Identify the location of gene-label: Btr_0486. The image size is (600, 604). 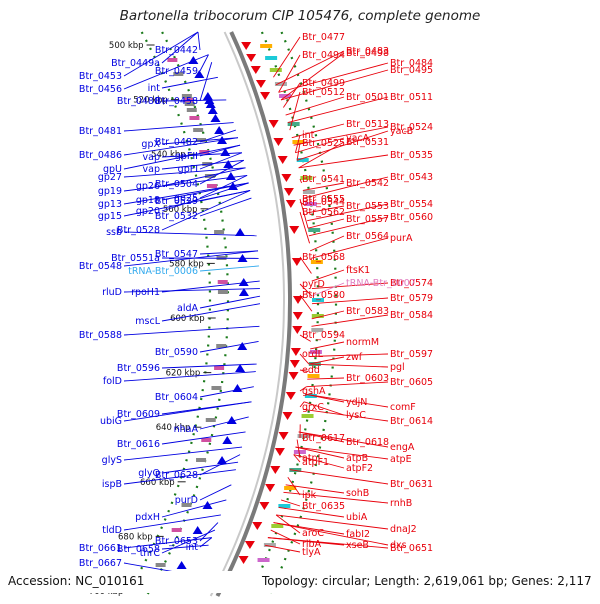
(100, 155).